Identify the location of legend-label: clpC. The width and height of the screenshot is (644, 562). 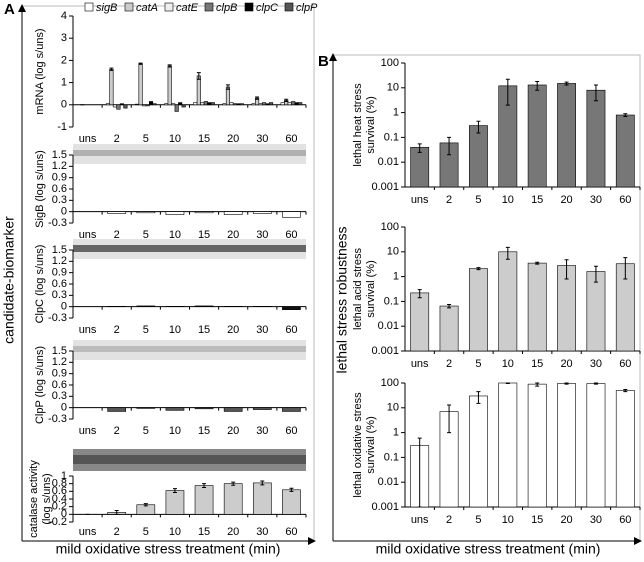
(267, 8).